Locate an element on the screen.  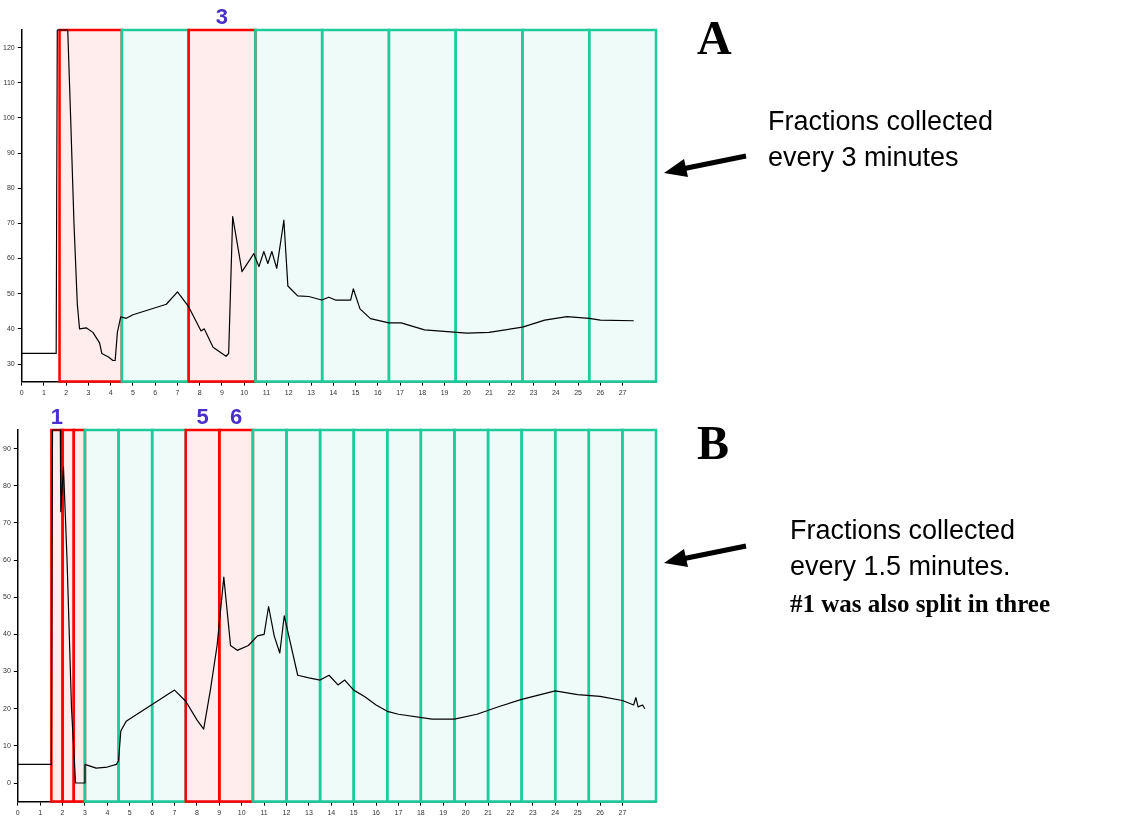
band-label: 1 is located at coordinates (57, 417).